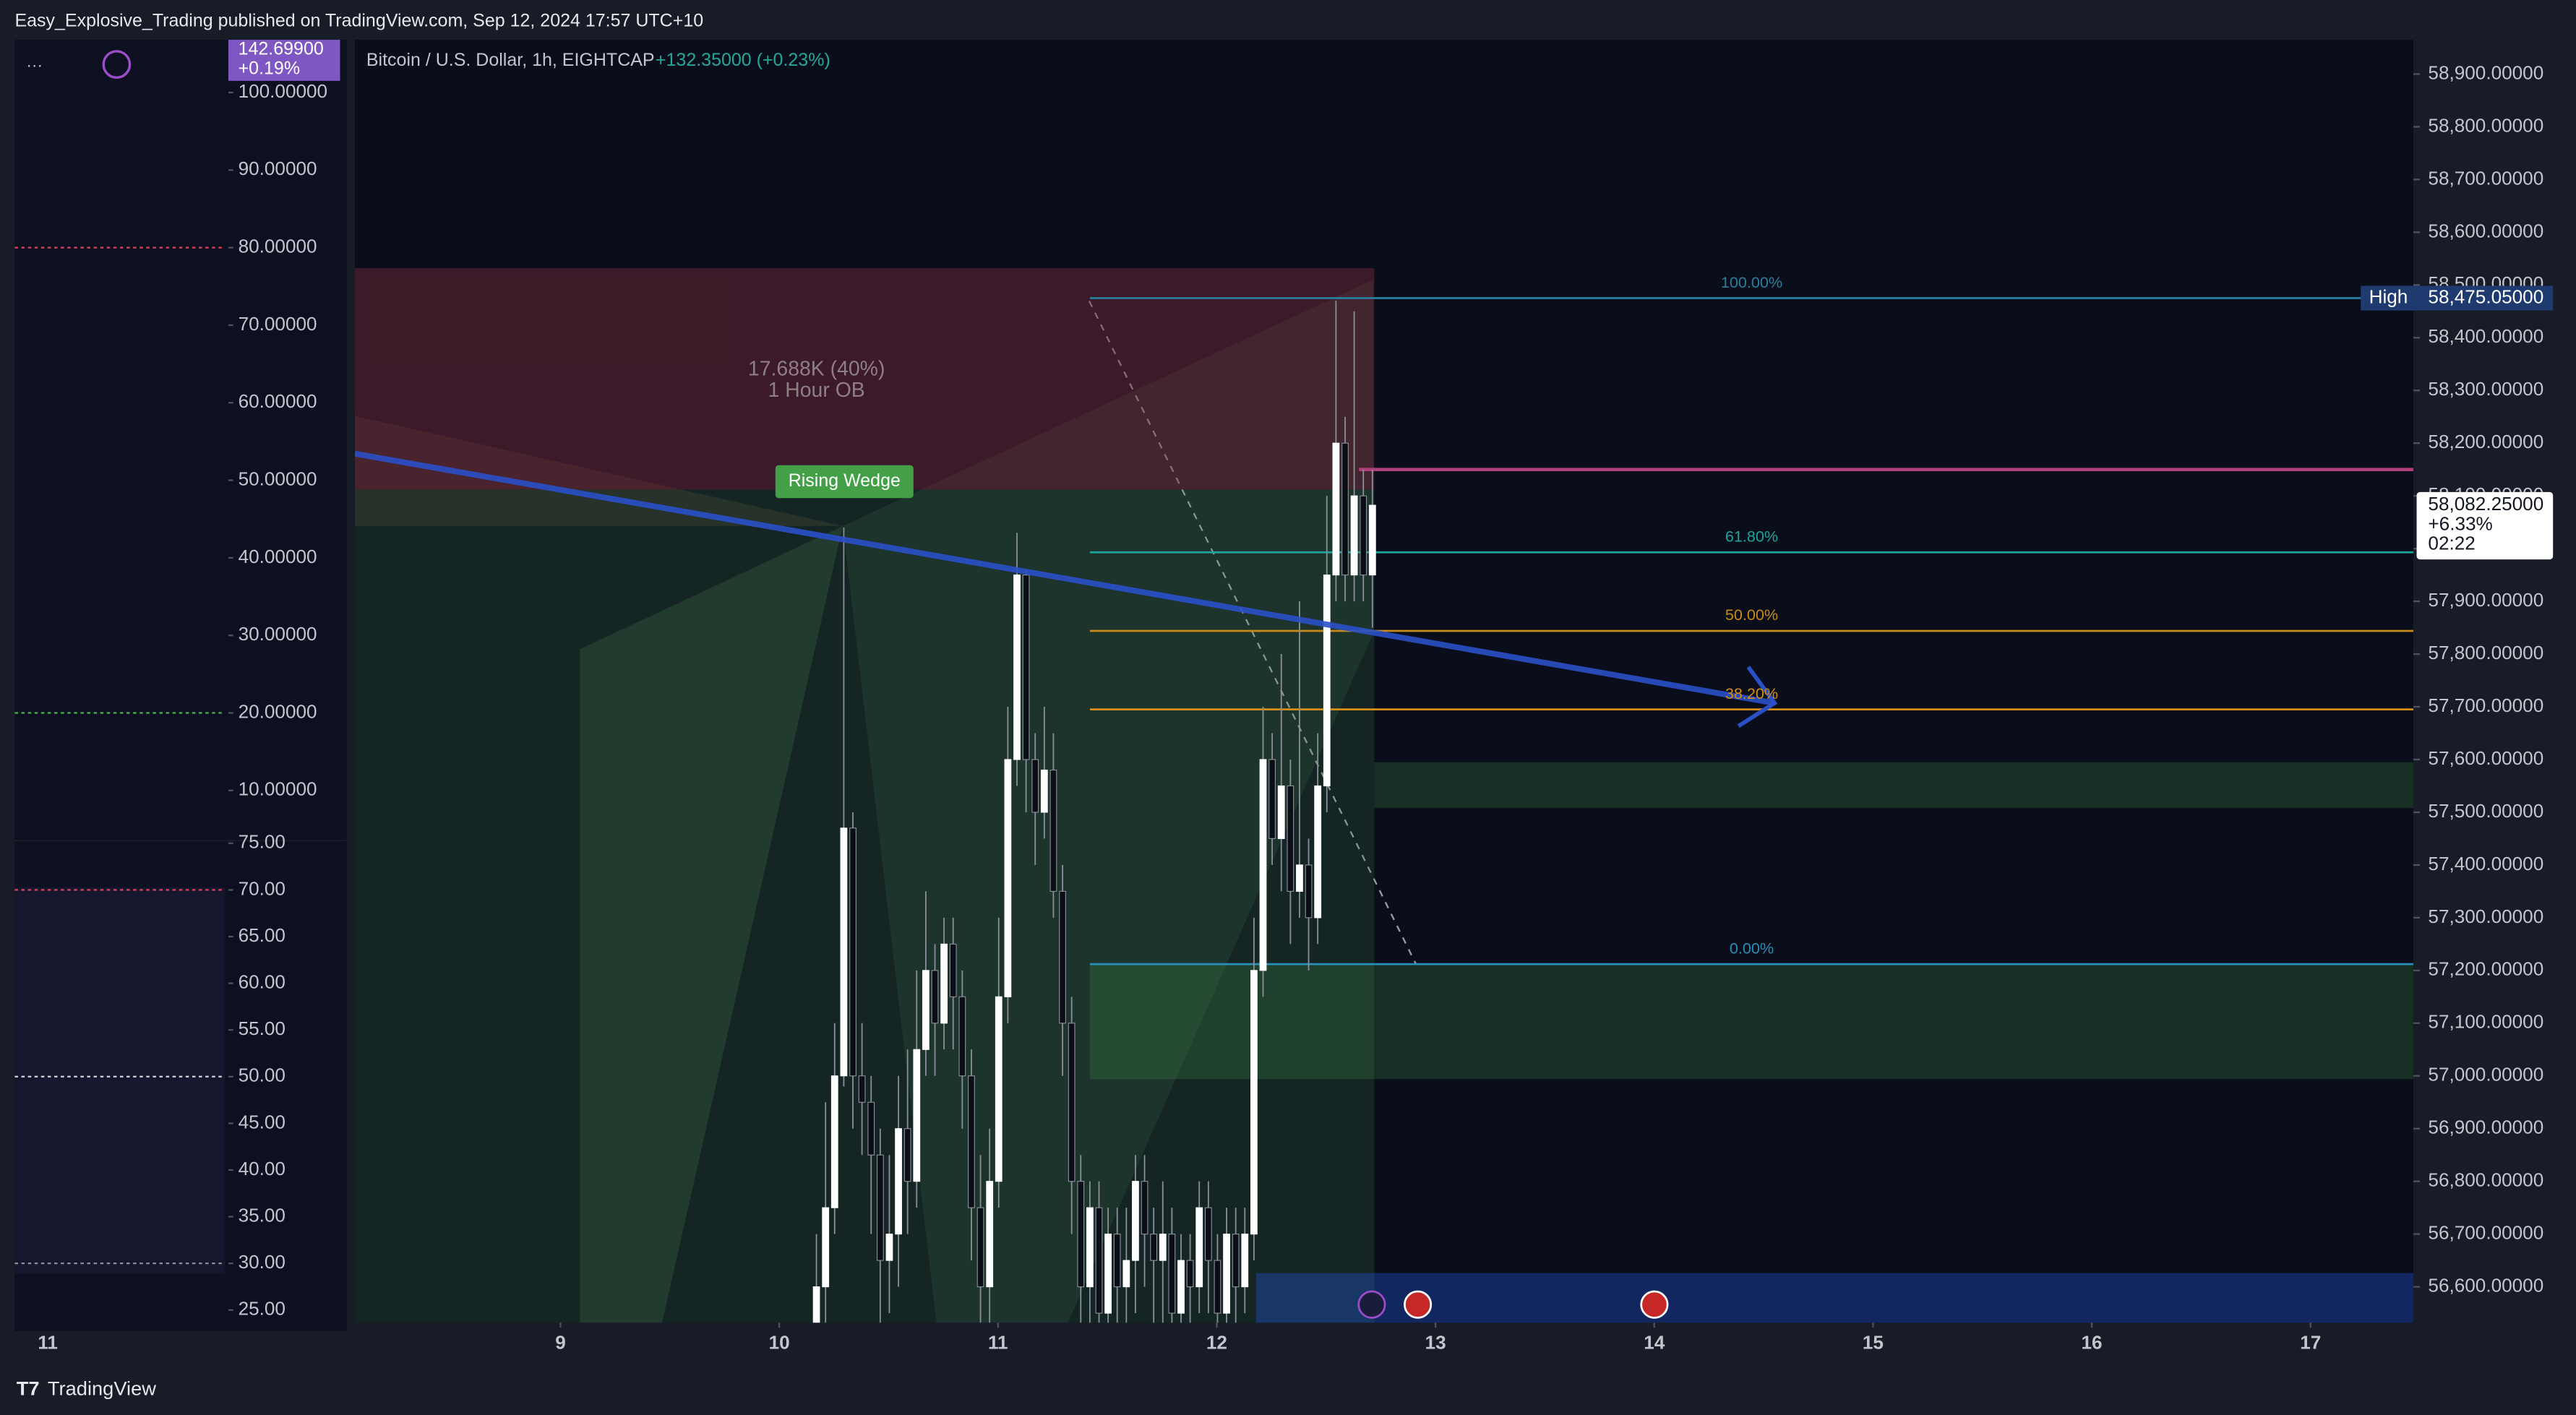 Image resolution: width=2576 pixels, height=1415 pixels. What do you see at coordinates (743, 60) in the screenshot?
I see `symbol-change: +132.35000 (+0.23%)` at bounding box center [743, 60].